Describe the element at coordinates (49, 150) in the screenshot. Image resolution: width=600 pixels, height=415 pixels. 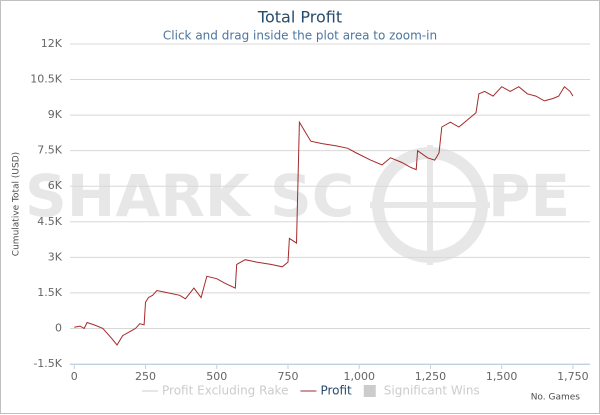
I see `y-tick-label: 7.5K` at that location.